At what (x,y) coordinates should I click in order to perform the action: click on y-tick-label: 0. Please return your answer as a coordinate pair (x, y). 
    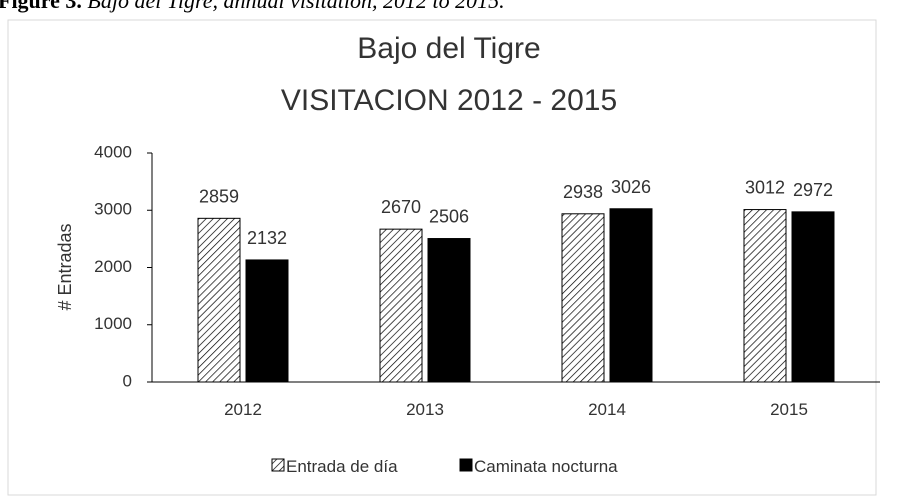
    Looking at the image, I should click on (127, 380).